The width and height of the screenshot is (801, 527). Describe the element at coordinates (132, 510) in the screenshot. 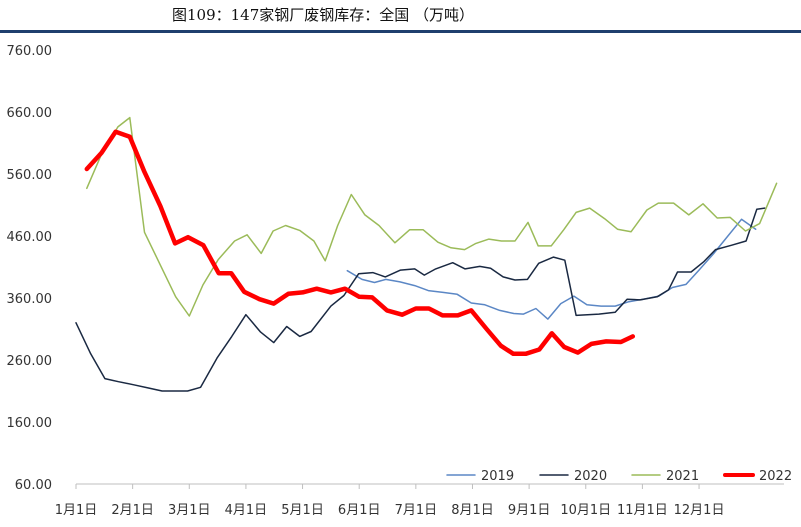

I see `x-tick-label: 2月1日` at that location.